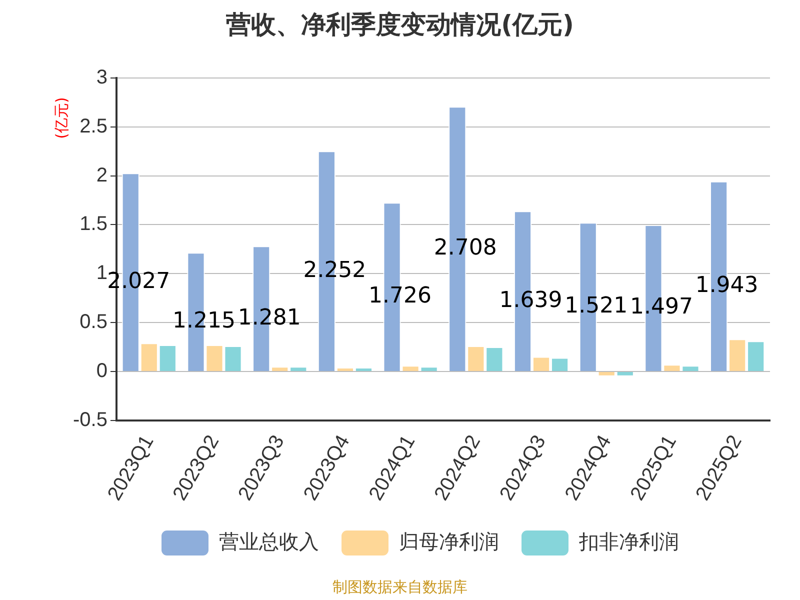  Describe the element at coordinates (102, 273) in the screenshot. I see `y-tick-label: 1` at that location.